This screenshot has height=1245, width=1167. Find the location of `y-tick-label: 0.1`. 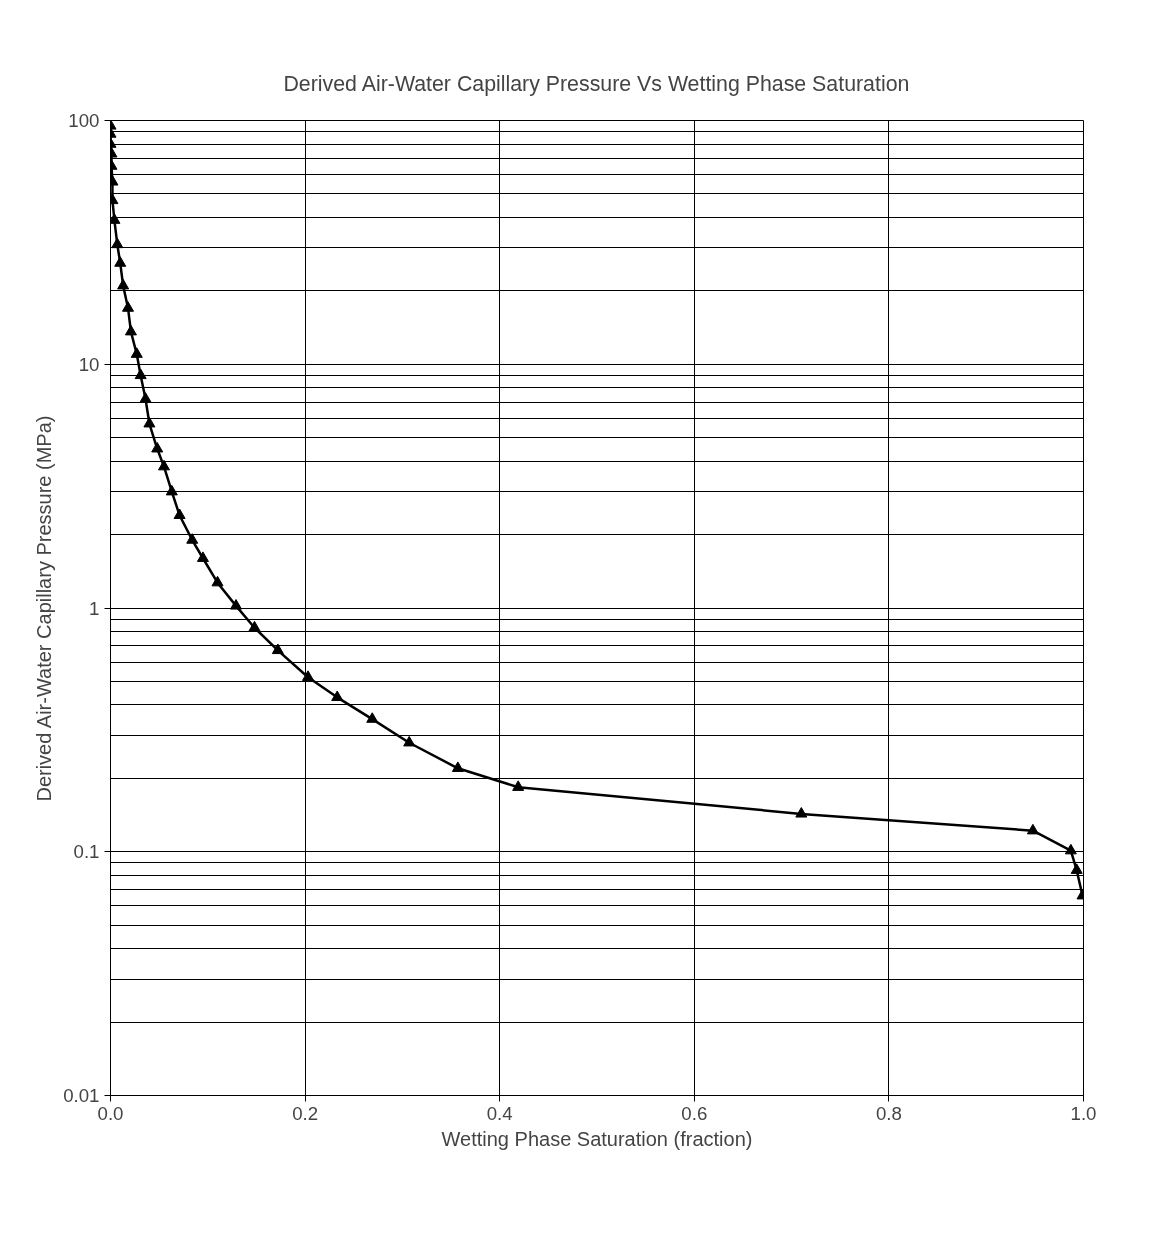

y-tick-label: 0.1 is located at coordinates (86, 852).